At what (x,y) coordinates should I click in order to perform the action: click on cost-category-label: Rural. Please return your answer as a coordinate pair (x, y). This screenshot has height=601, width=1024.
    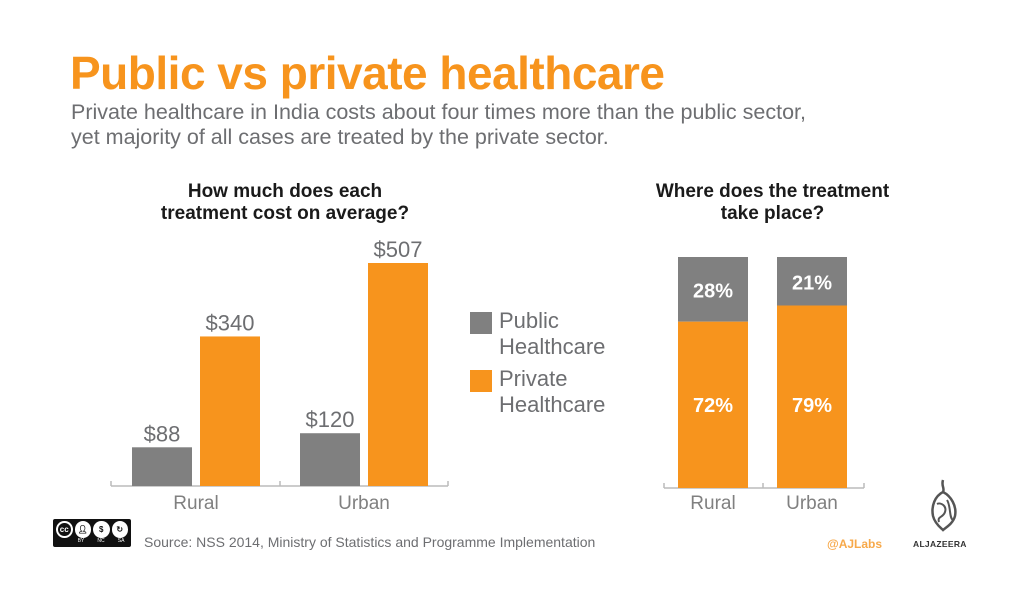
    Looking at the image, I should click on (195, 503).